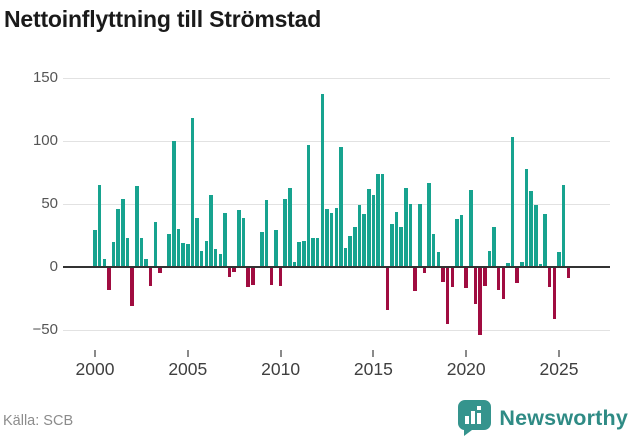  I want to click on chart-title: Nettoinflyttning till Strömstad, so click(163, 19).